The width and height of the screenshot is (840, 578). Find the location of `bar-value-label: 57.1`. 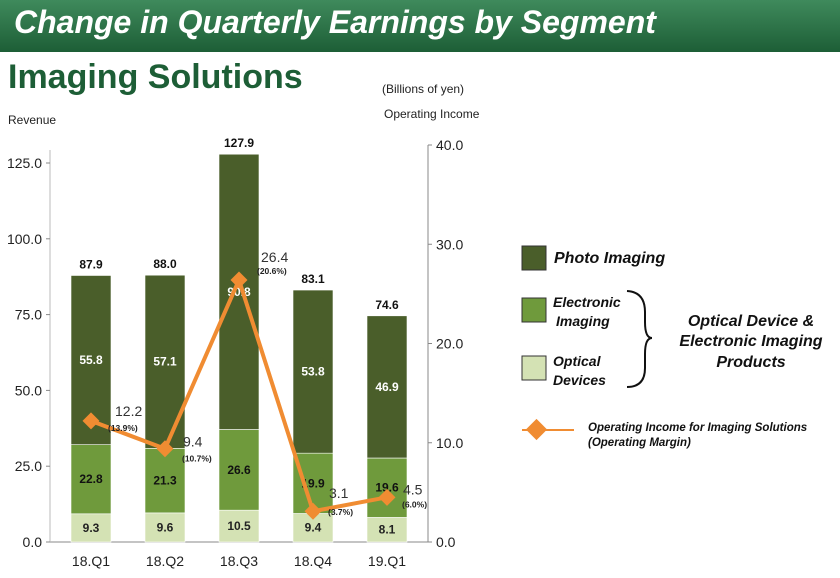

bar-value-label: 57.1 is located at coordinates (165, 362).